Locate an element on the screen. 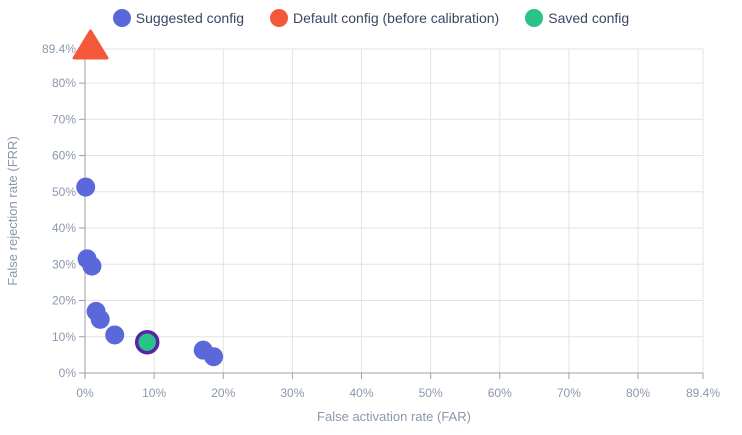  legend-label-default-config: Default config (before calibration) is located at coordinates (396, 18).